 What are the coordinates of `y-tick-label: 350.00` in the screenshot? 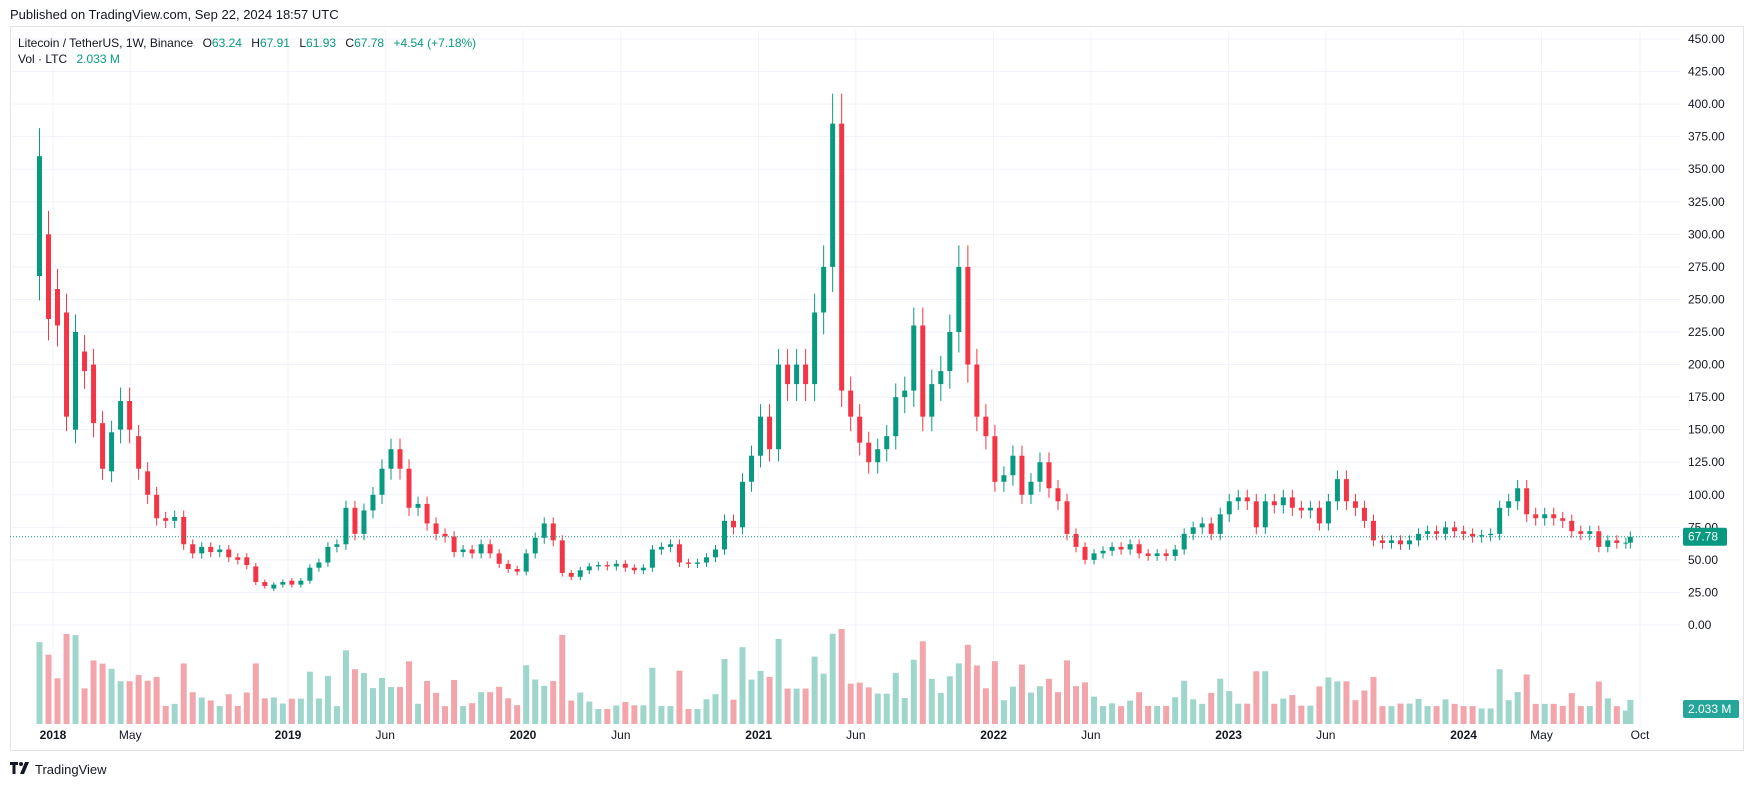 It's located at (1706, 169).